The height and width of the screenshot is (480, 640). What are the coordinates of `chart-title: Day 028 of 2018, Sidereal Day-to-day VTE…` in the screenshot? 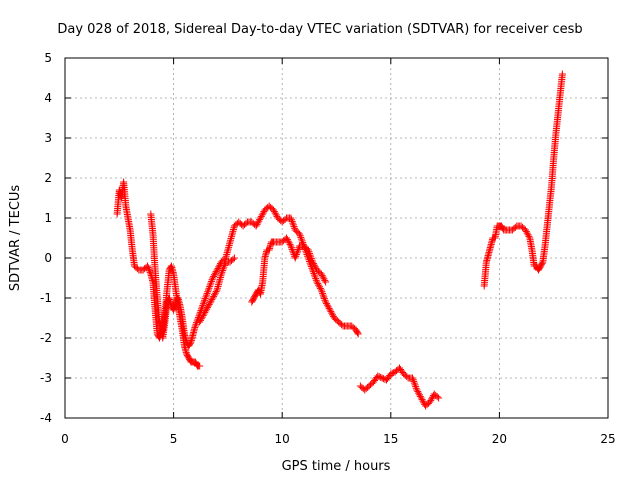 It's located at (319, 29).